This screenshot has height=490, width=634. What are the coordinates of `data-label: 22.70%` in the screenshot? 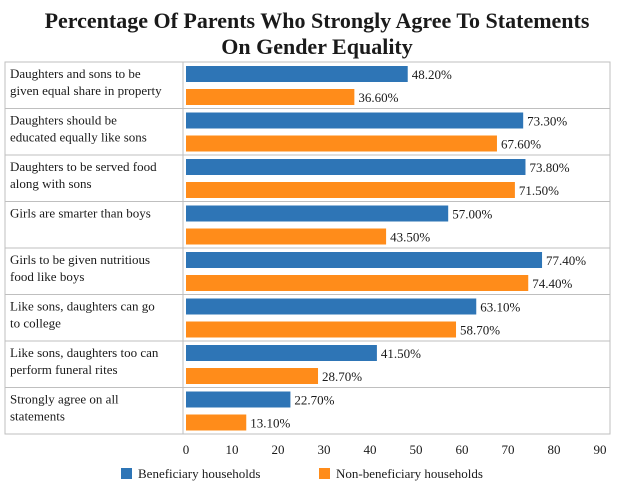 It's located at (314, 400).